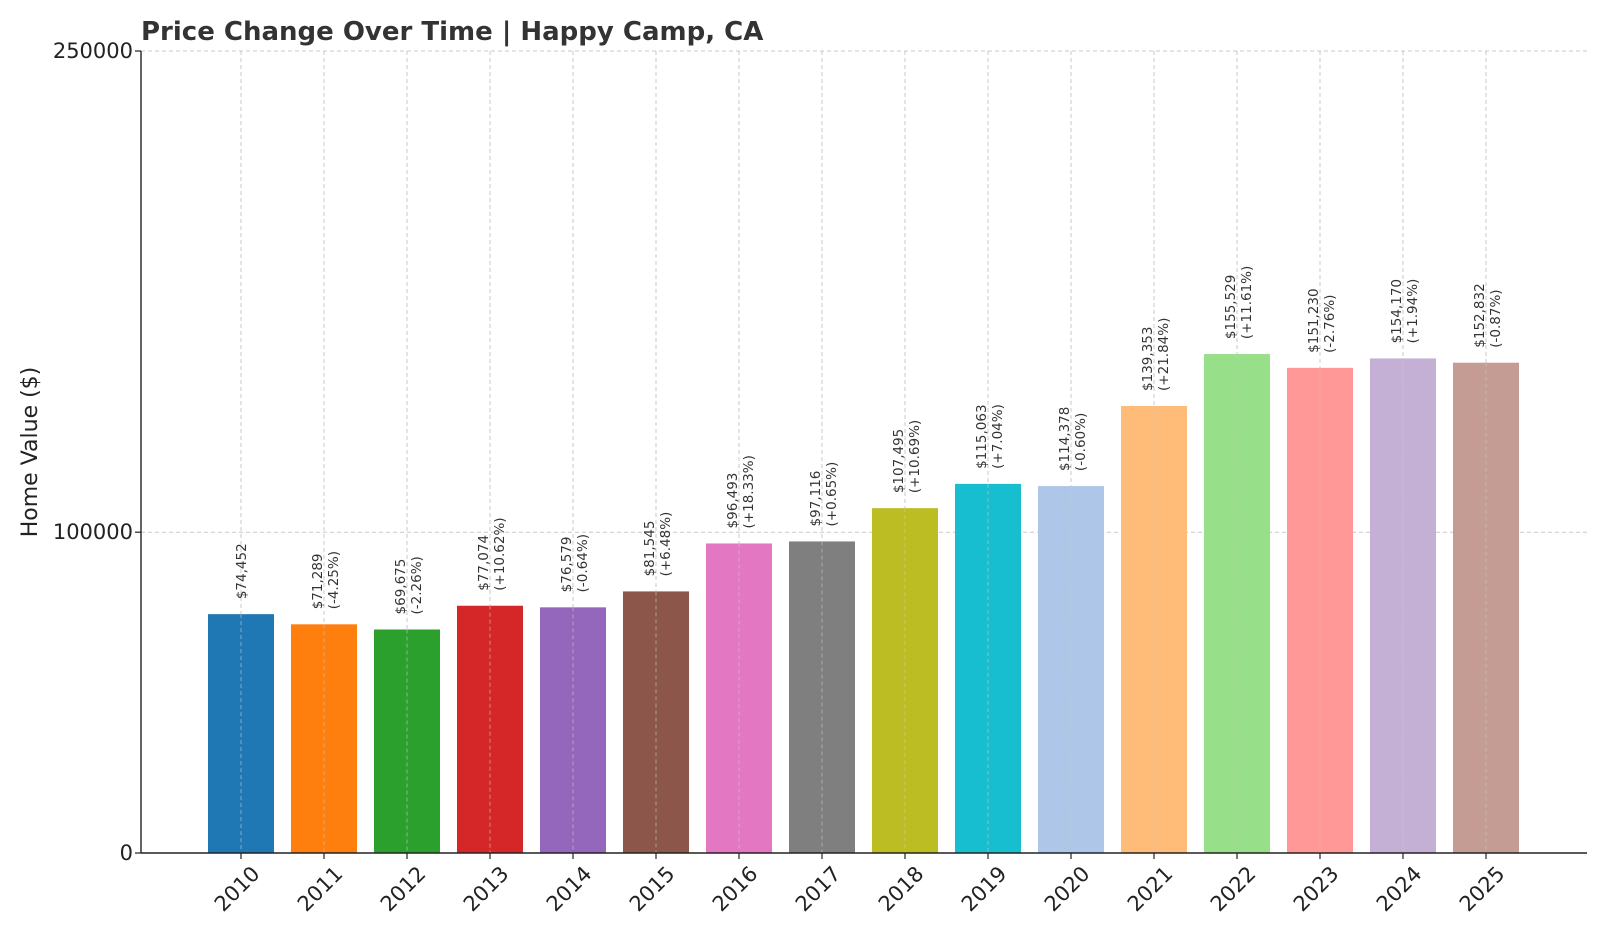  I want to click on value-label: $77,074, so click(484, 563).